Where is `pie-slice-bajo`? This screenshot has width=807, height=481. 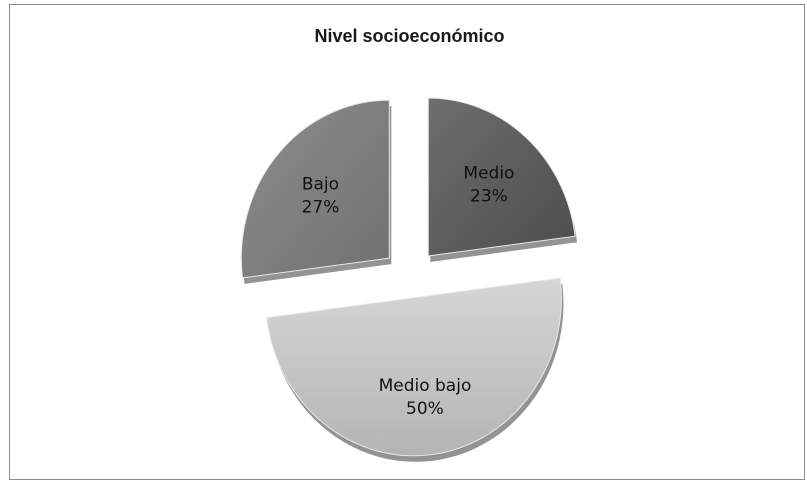 pie-slice-bajo is located at coordinates (315, 189).